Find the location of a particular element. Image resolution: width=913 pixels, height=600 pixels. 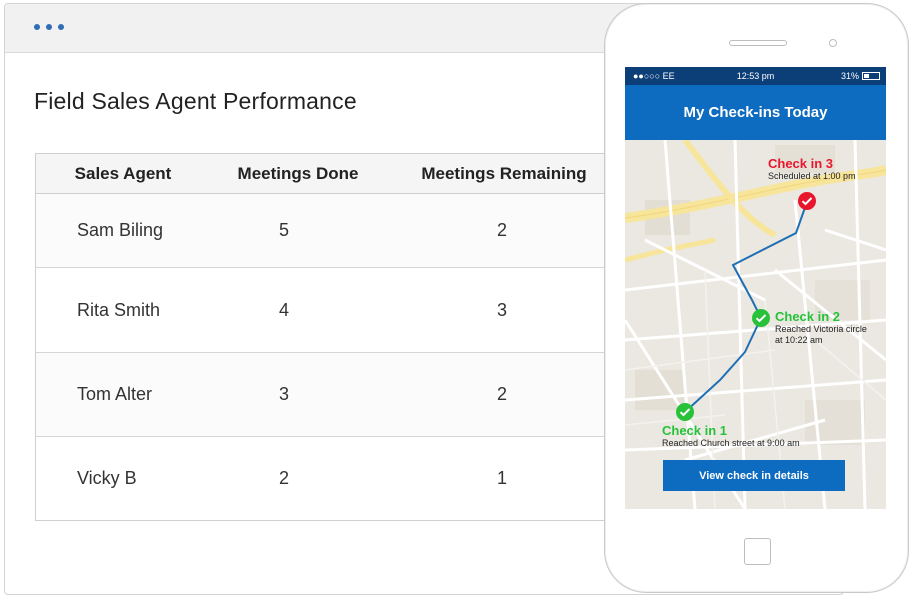

cell-agent: Tom Alter is located at coordinates (115, 394).